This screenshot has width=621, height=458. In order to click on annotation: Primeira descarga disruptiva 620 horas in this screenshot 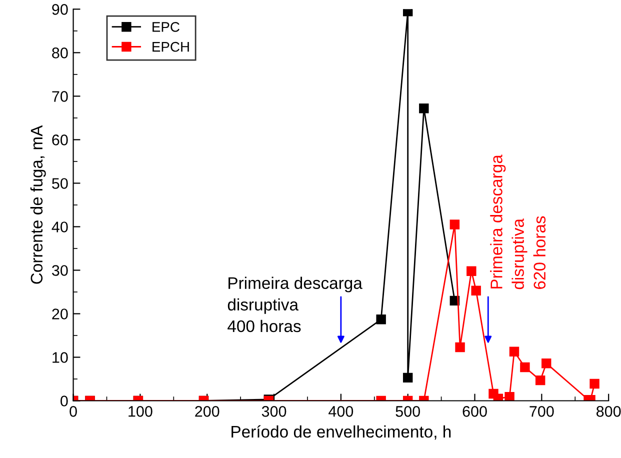, I will do `click(518, 222)`.